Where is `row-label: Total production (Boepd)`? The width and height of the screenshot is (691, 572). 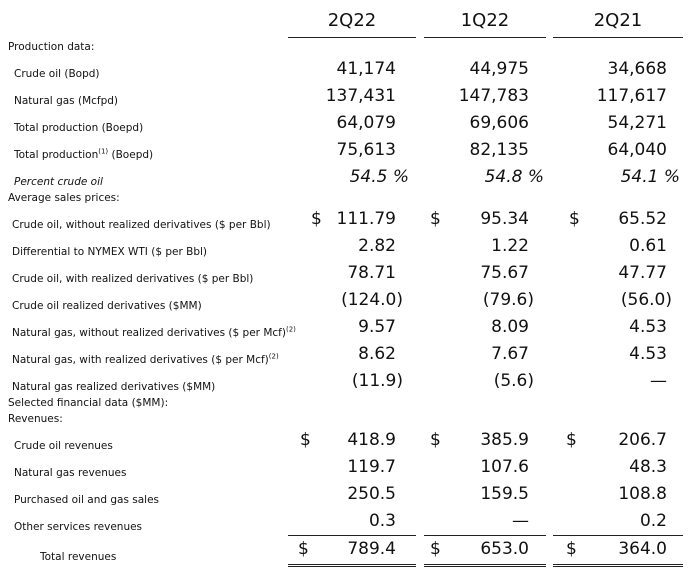 row-label: Total production (Boepd) is located at coordinates (79, 128).